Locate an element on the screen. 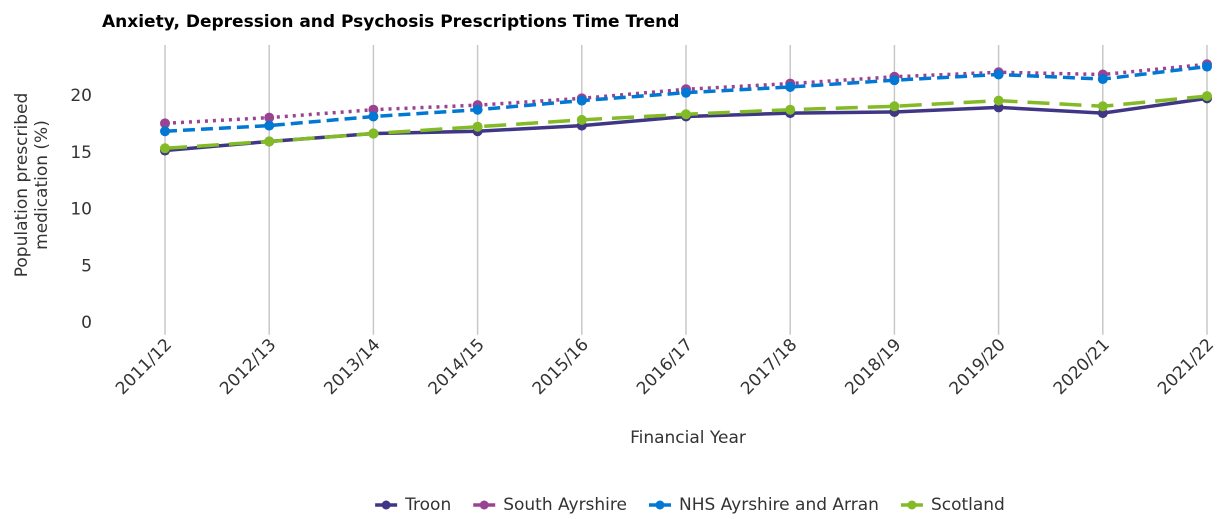 This screenshot has width=1227, height=519. x-tick-label: 2021/22 is located at coordinates (1186, 367).